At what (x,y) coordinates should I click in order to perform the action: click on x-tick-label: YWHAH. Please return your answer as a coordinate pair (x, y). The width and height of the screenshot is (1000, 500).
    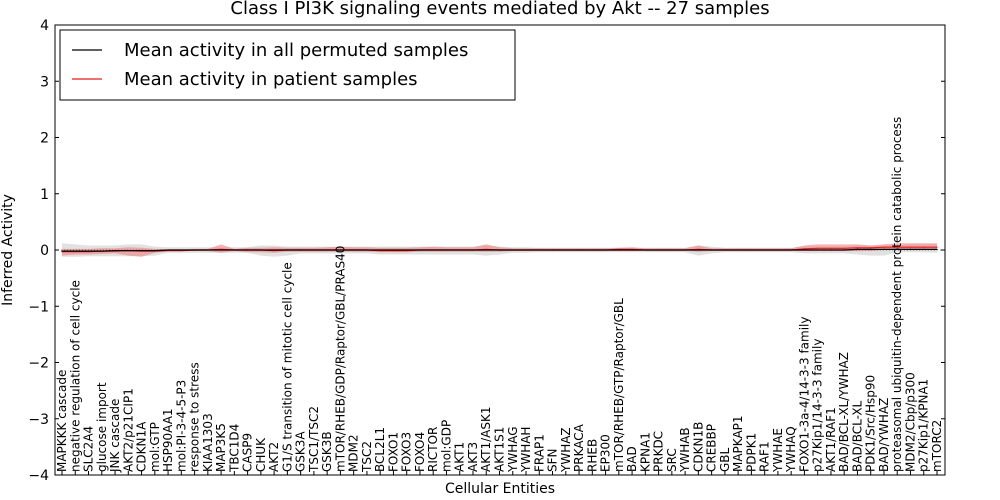
    Looking at the image, I should click on (526, 450).